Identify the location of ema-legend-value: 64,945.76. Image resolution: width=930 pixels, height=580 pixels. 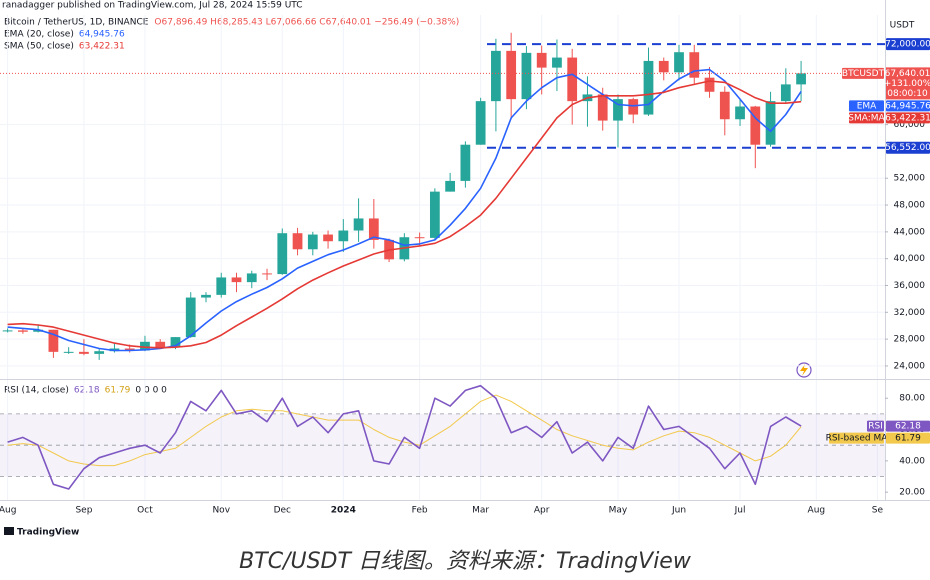
(102, 35).